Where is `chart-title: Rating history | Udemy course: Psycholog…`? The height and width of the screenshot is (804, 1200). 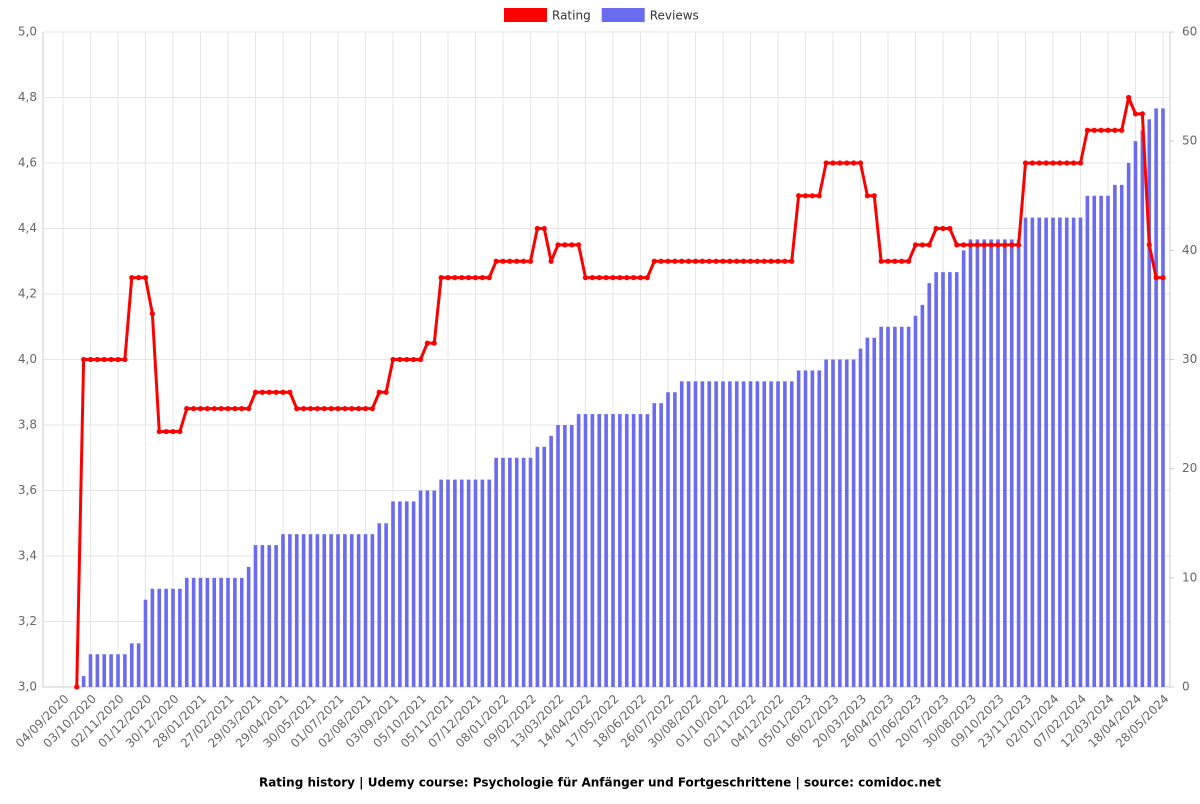
chart-title: Rating history | Udemy course: Psycholog… is located at coordinates (600, 783).